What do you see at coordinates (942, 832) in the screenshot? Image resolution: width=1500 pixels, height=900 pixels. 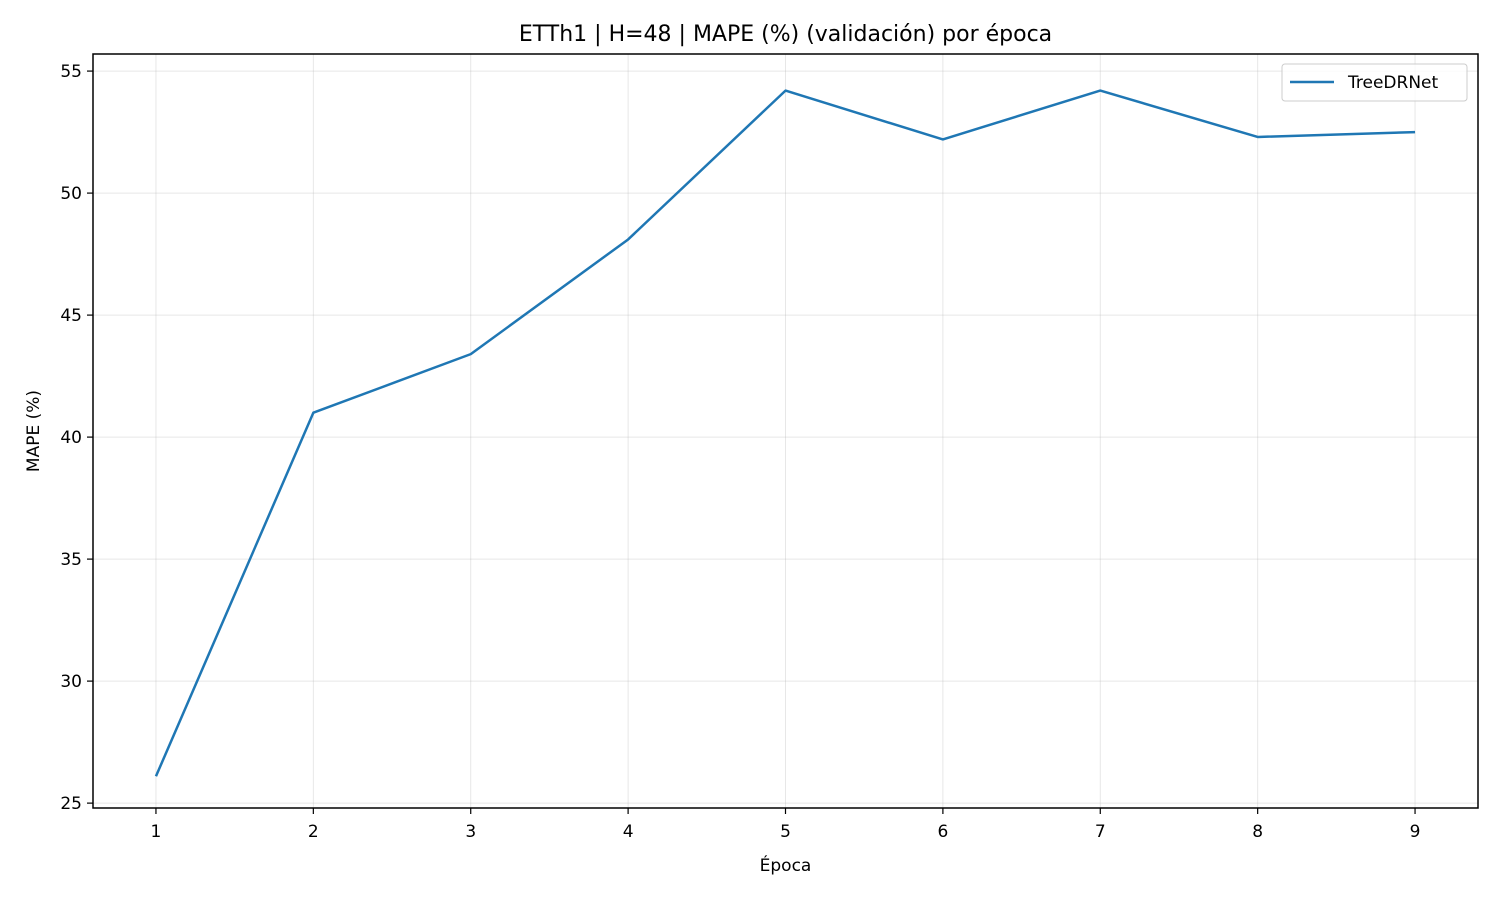 I see `x-tick-label: 6` at bounding box center [942, 832].